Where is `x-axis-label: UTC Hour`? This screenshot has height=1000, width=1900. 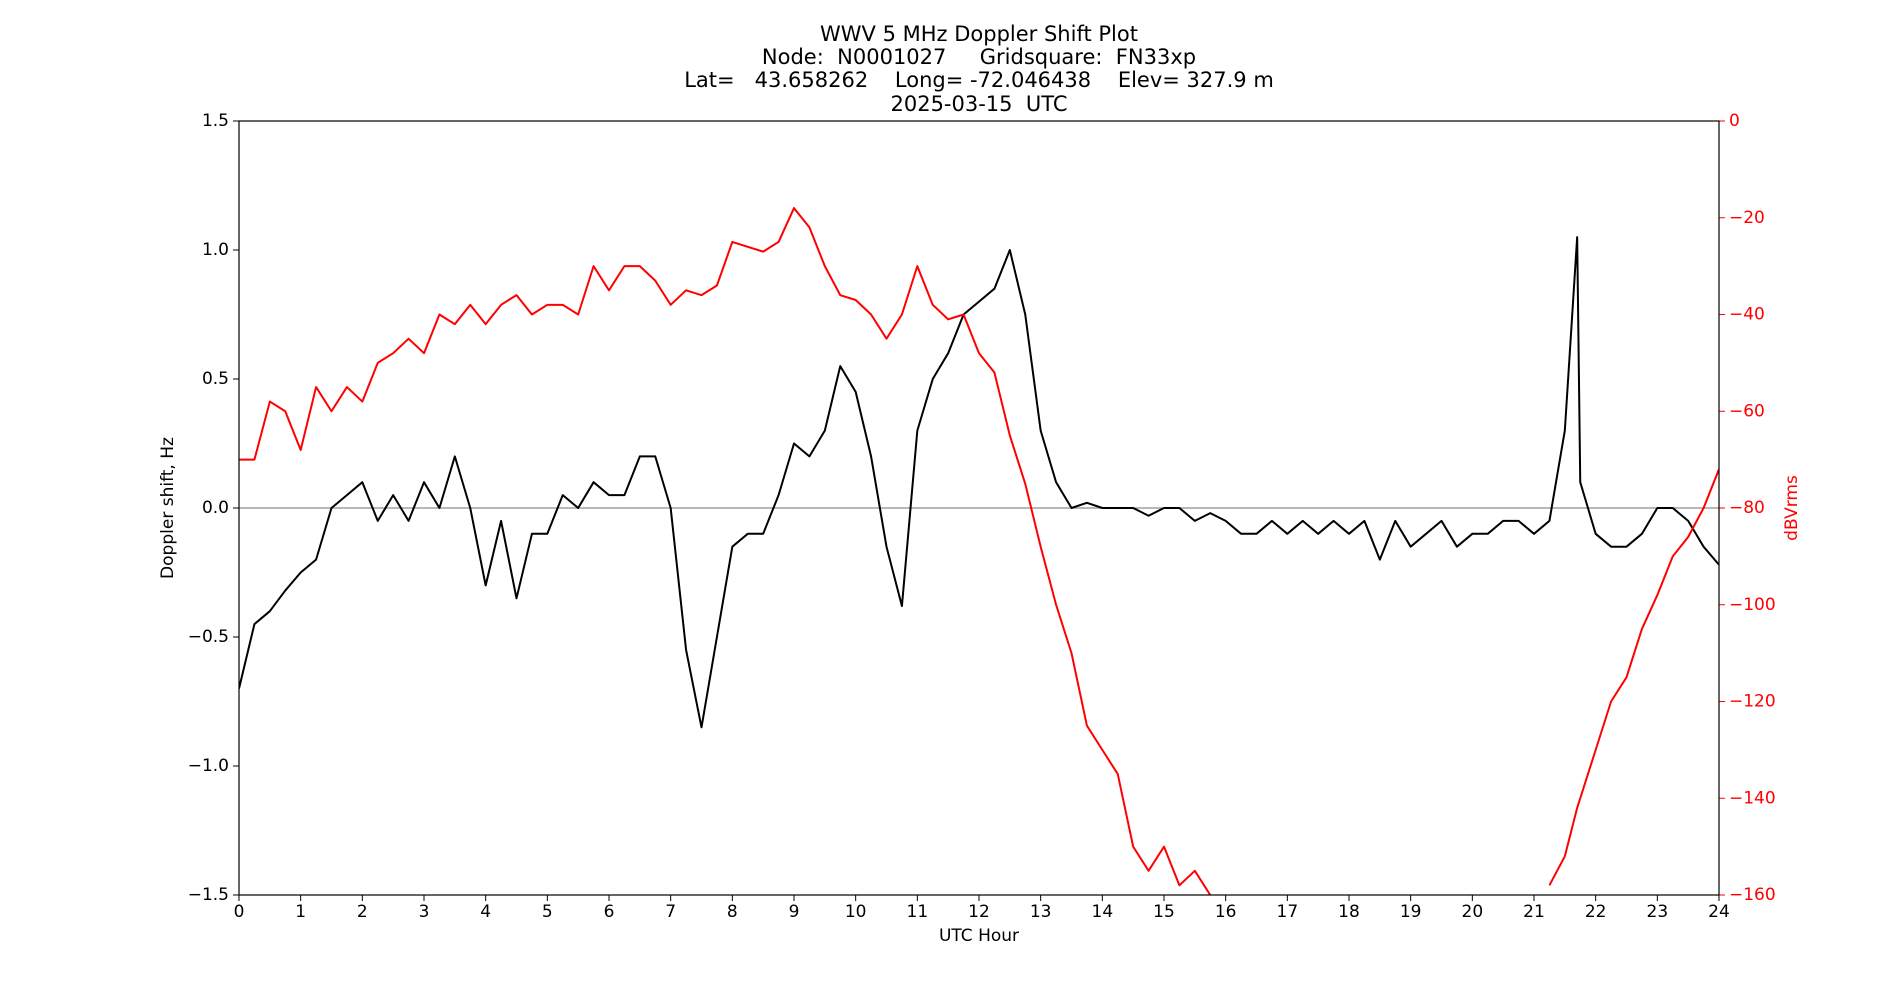
x-axis-label: UTC Hour is located at coordinates (979, 936).